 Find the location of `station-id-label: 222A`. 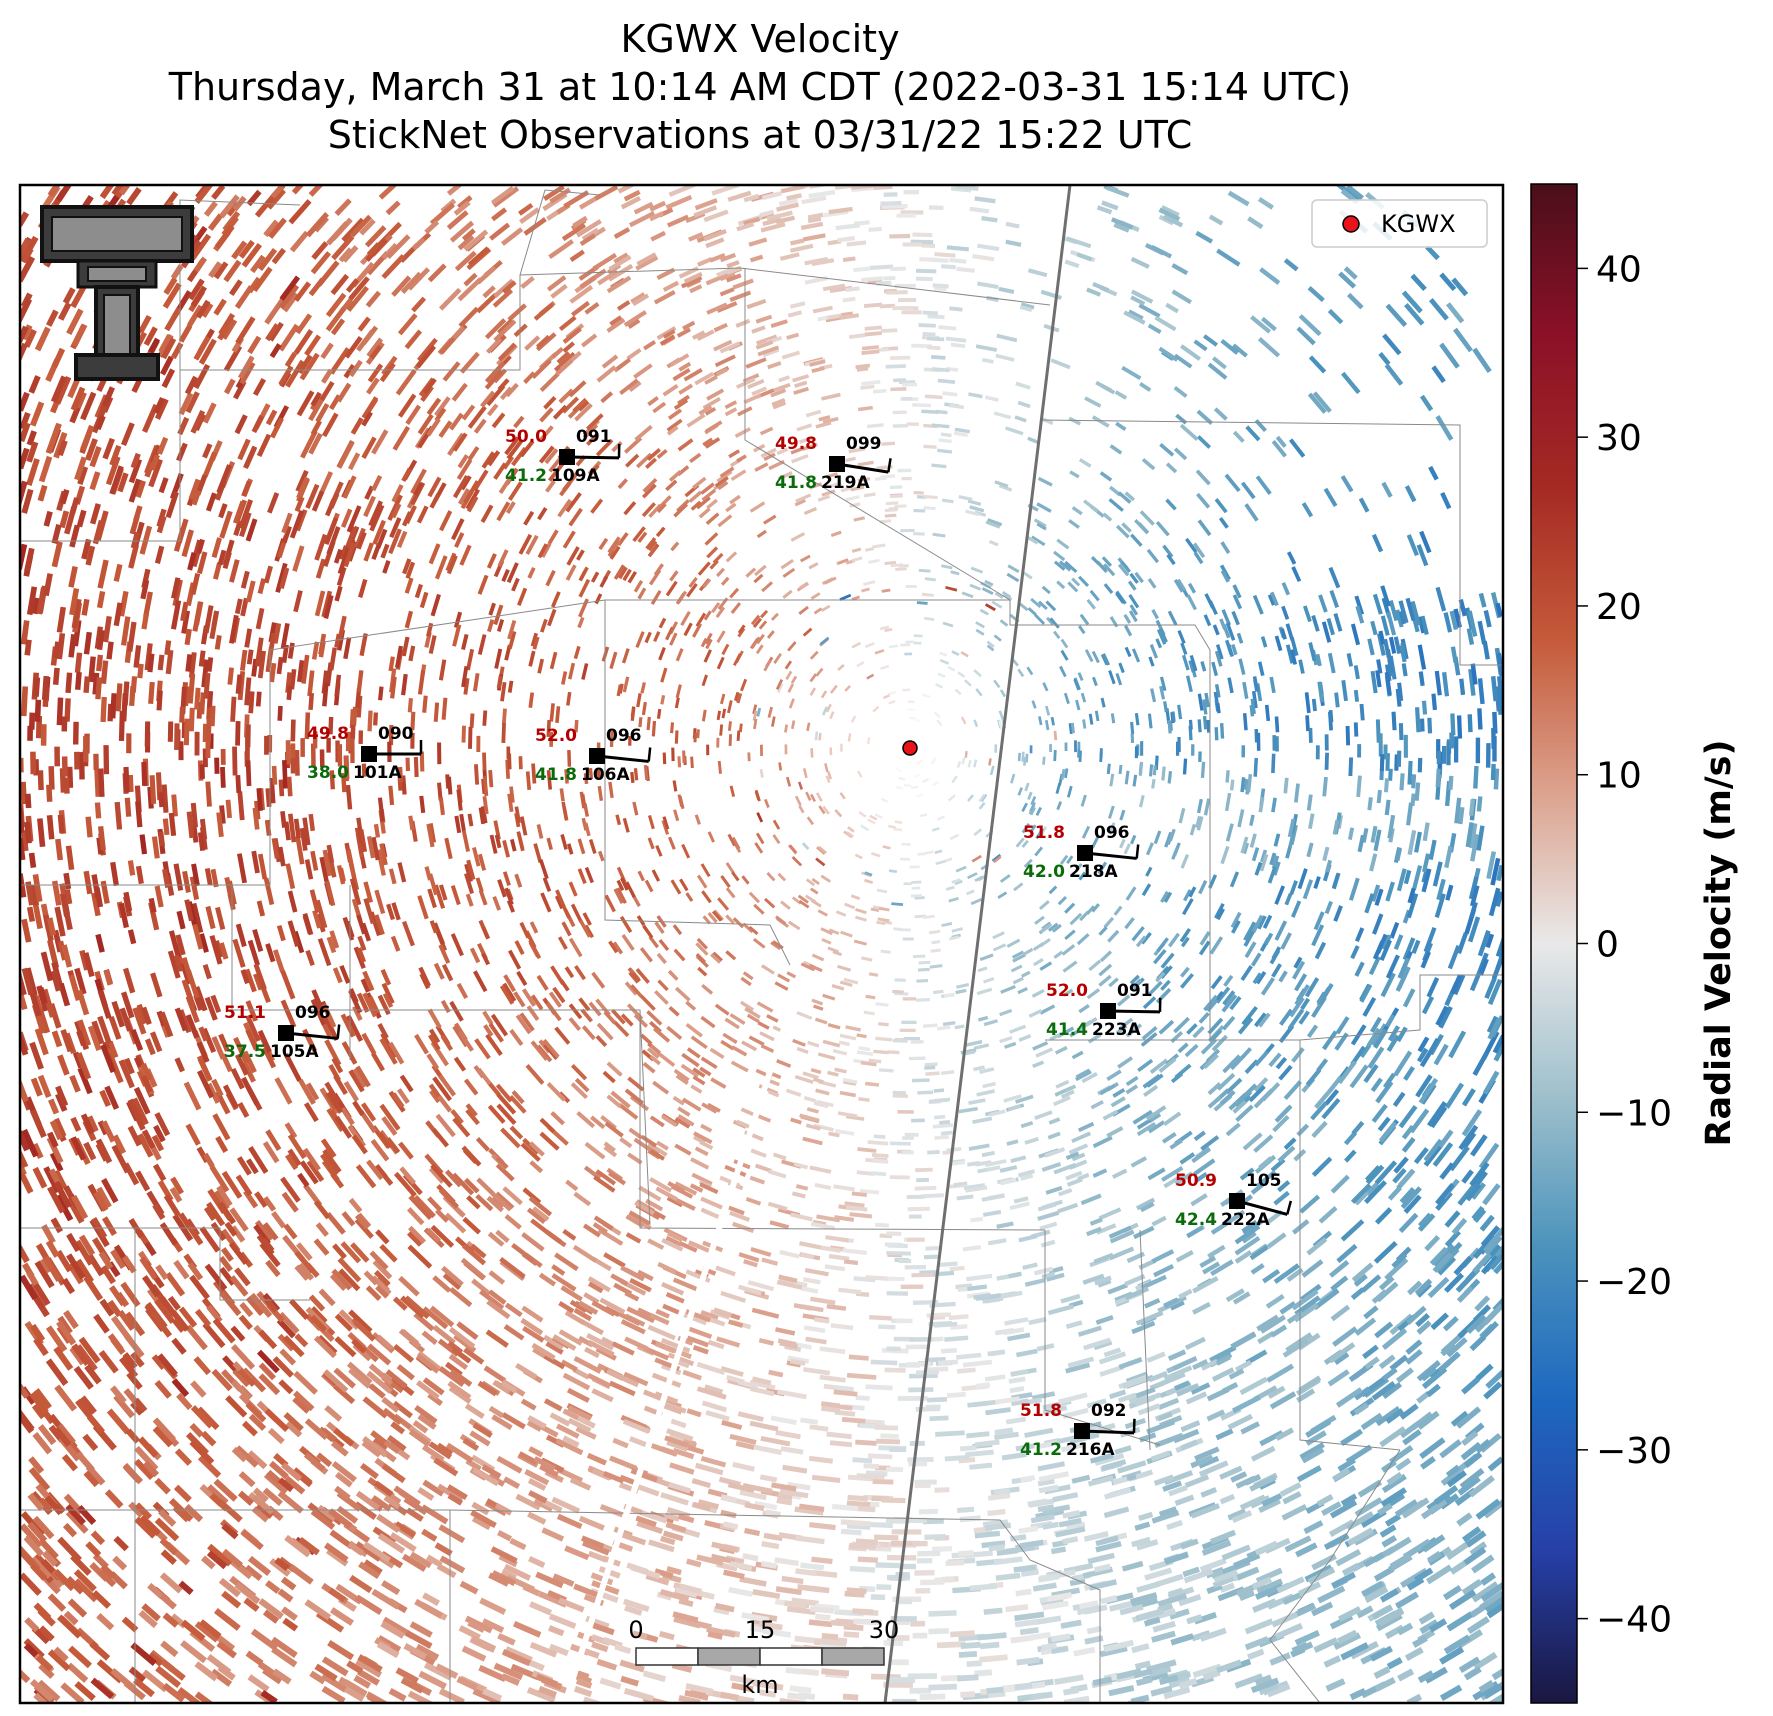

station-id-label: 222A is located at coordinates (1245, 1220).